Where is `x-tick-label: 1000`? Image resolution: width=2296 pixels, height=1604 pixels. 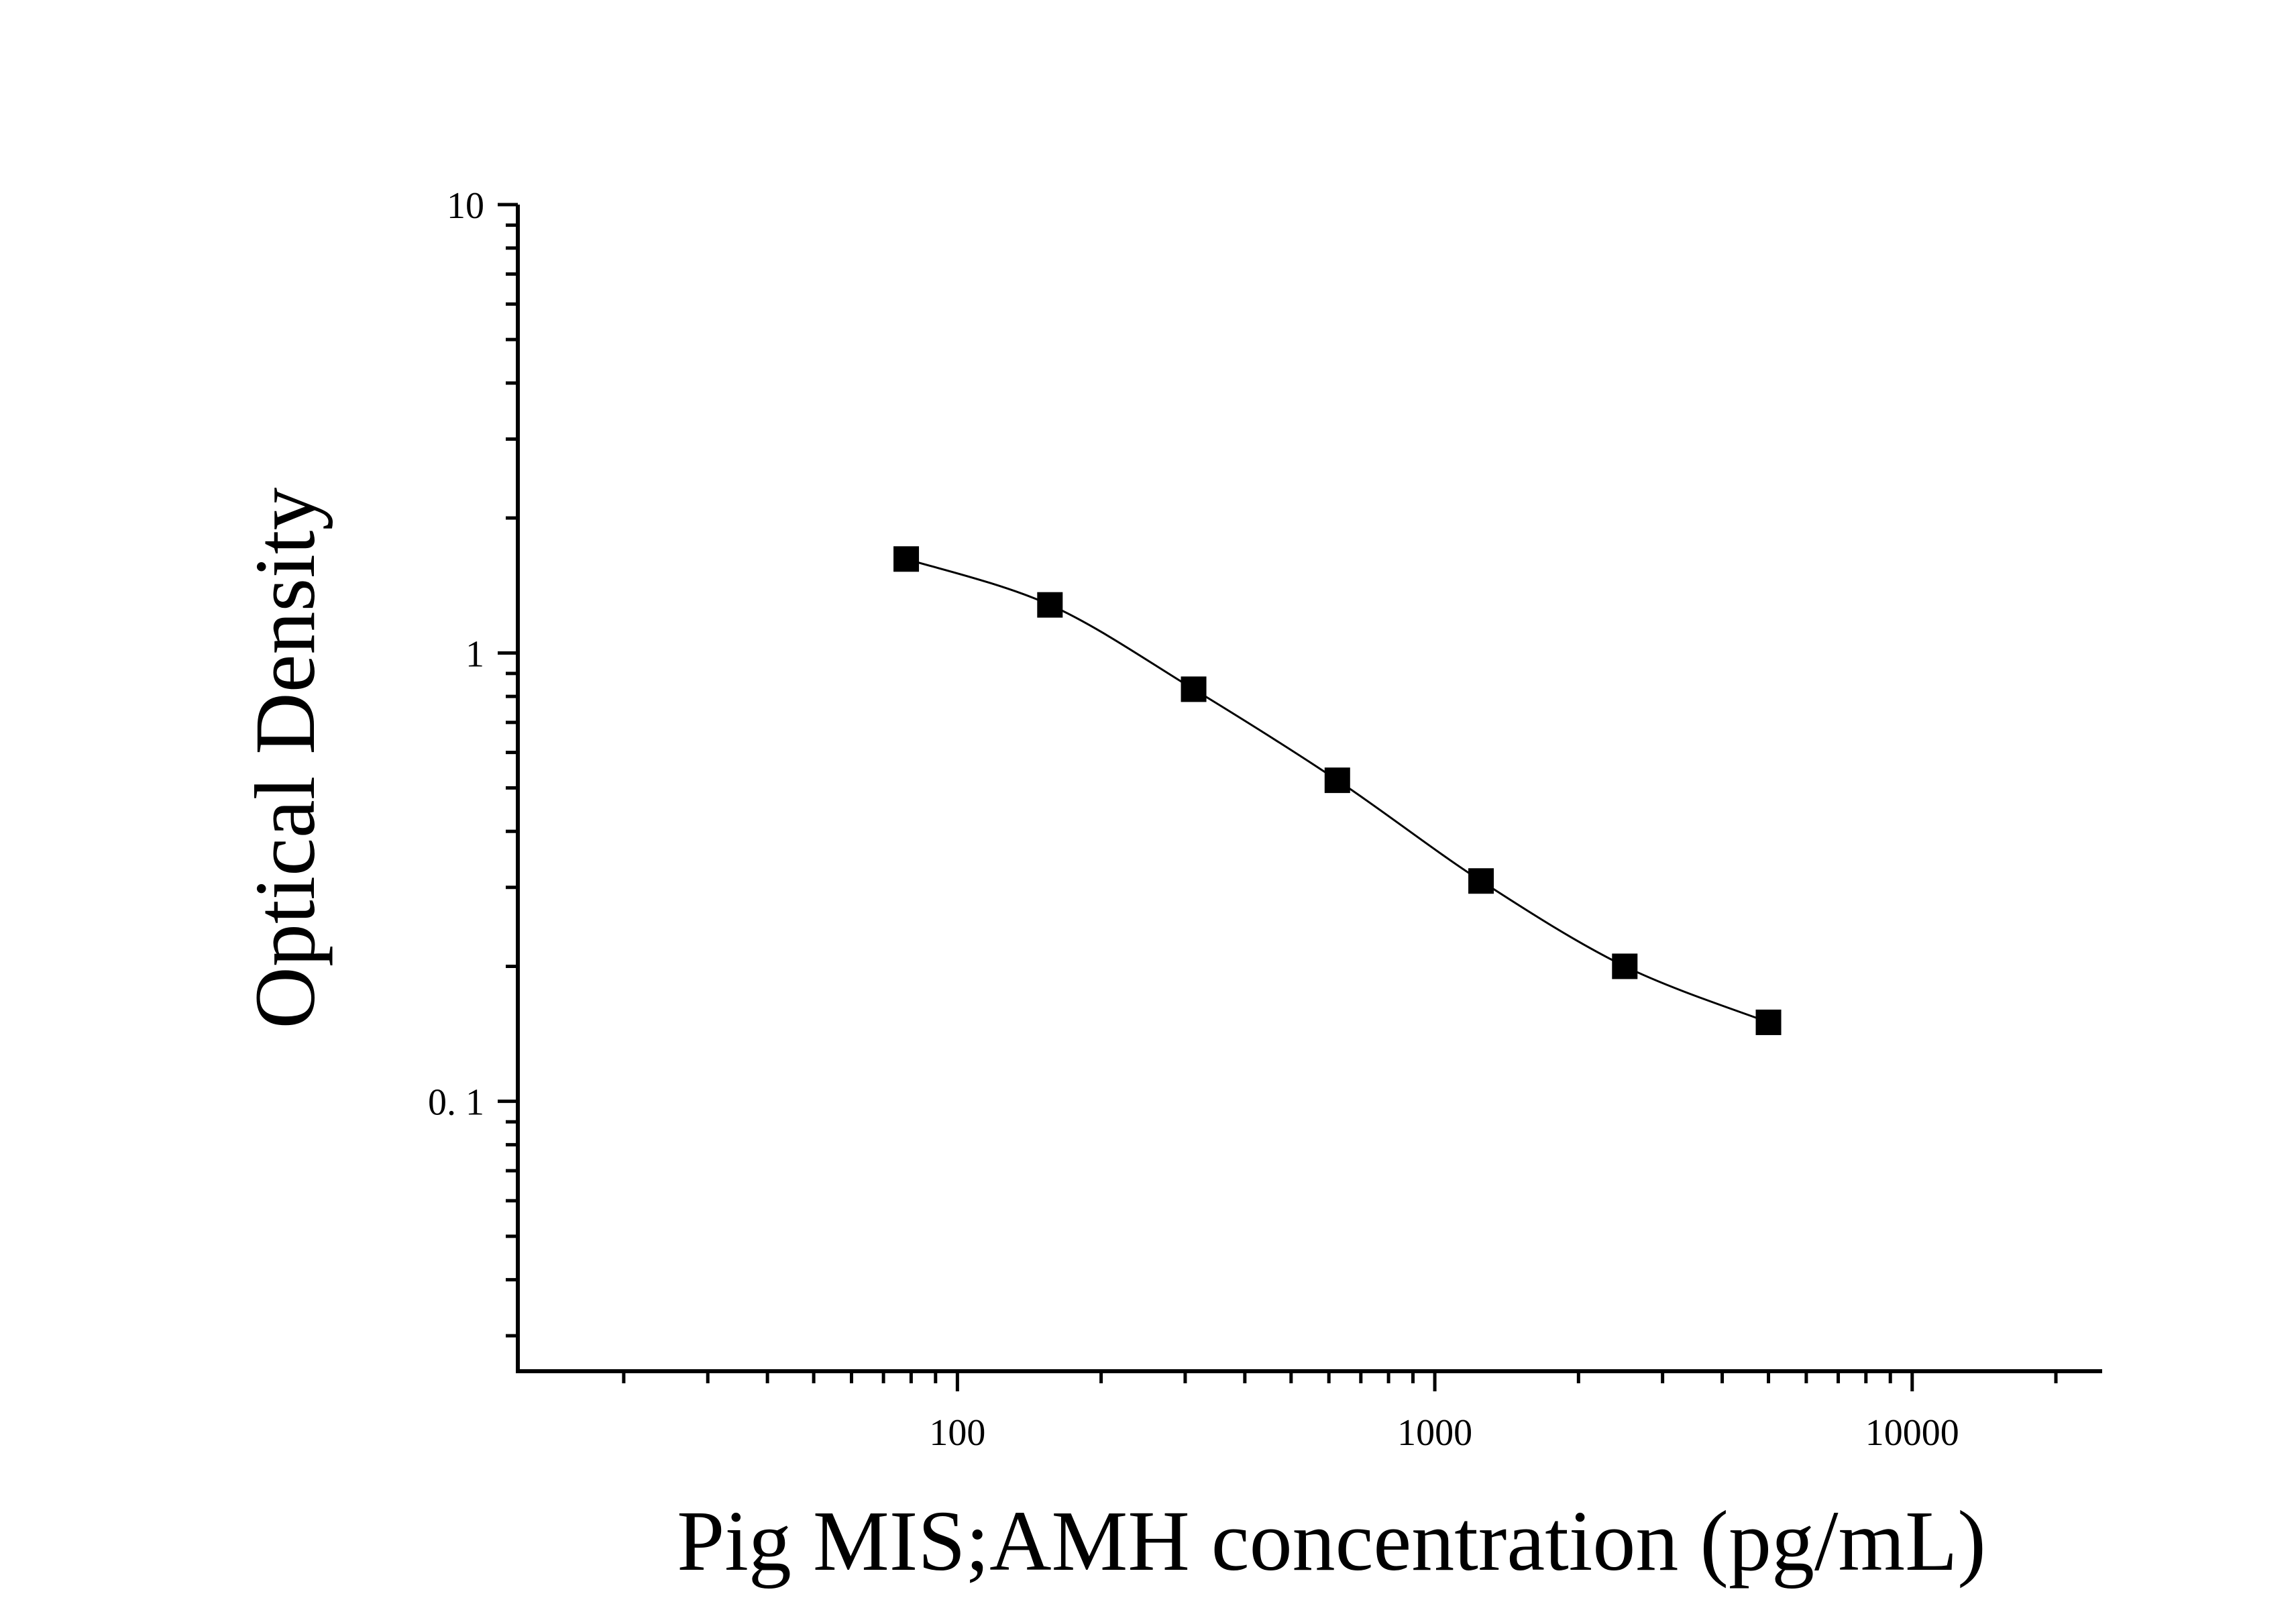
x-tick-label: 1000 is located at coordinates (1434, 1433).